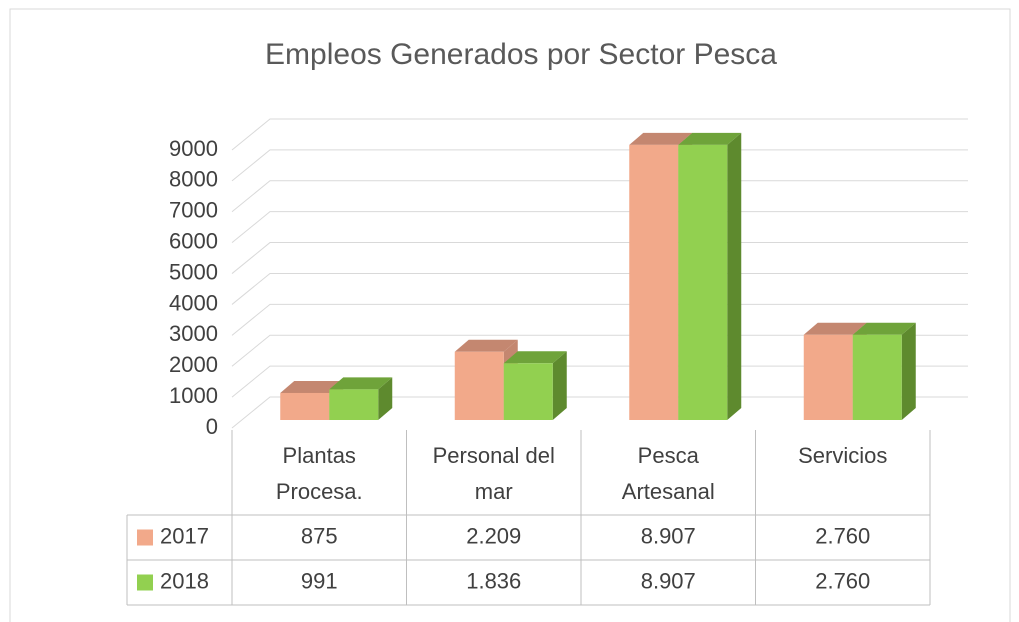  I want to click on y-tick-label: 4000, so click(193, 302).